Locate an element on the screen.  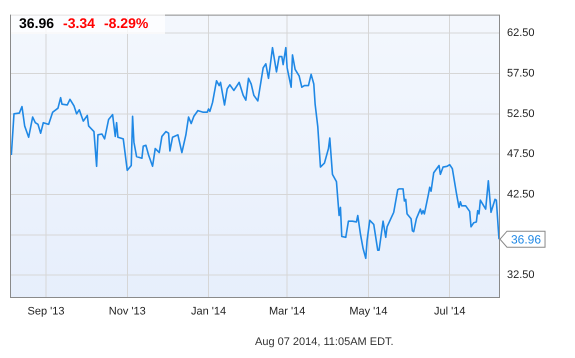
x-tick-label: Nov '13 is located at coordinates (127, 312).